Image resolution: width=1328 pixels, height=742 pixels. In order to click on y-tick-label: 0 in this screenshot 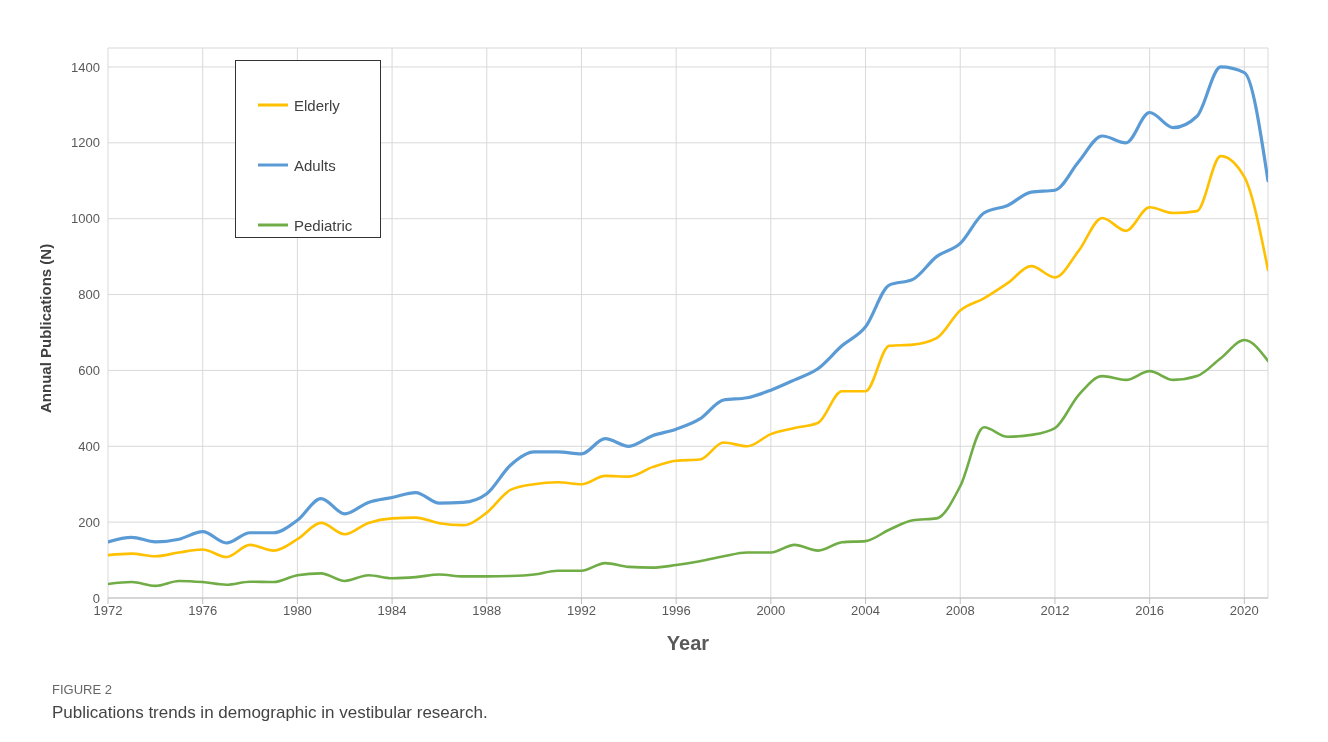, I will do `click(96, 598)`.